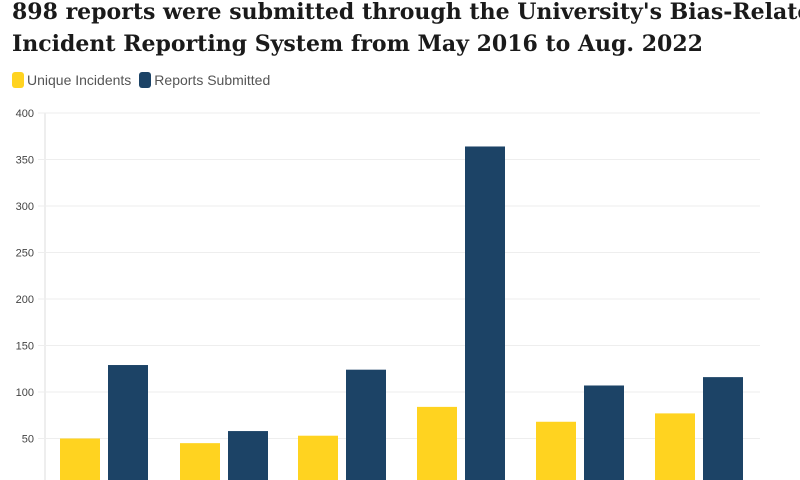 This screenshot has width=800, height=480. I want to click on legend-label: Reports Submitted, so click(212, 80).